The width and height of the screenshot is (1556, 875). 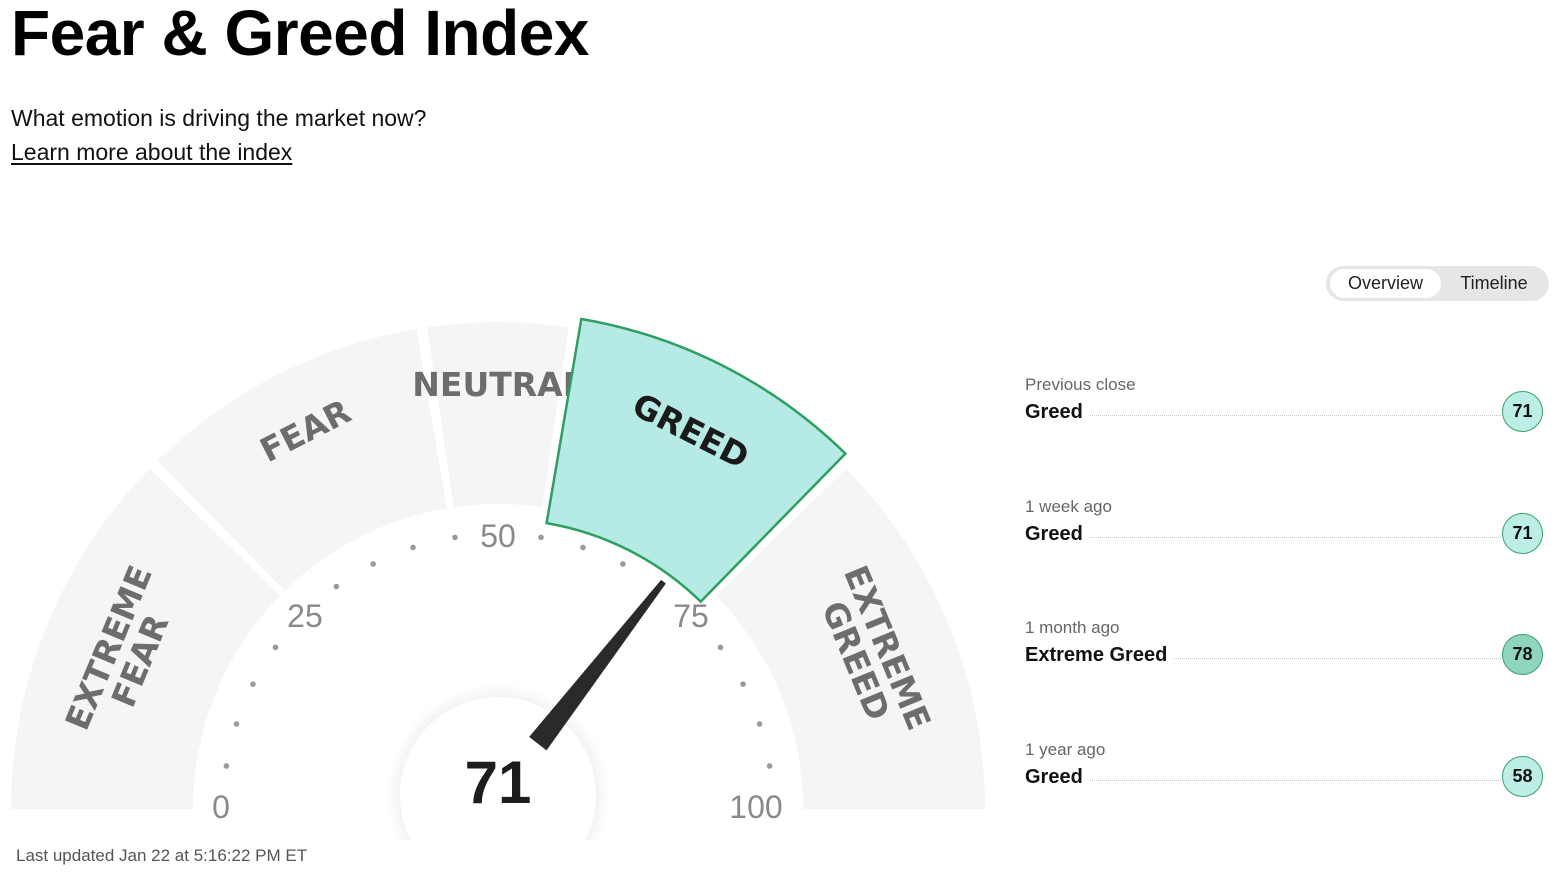 What do you see at coordinates (497, 384) in the screenshot?
I see `gauge-label-neutral: NEUTRAL` at bounding box center [497, 384].